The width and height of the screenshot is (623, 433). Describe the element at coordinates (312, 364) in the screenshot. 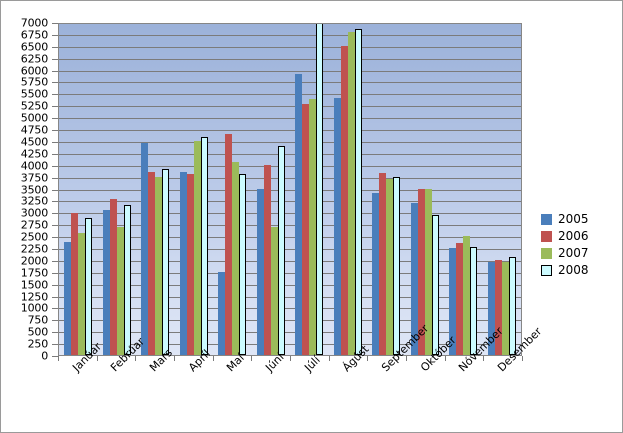

I see `x-axis-label-júlí: Júlí` at that location.